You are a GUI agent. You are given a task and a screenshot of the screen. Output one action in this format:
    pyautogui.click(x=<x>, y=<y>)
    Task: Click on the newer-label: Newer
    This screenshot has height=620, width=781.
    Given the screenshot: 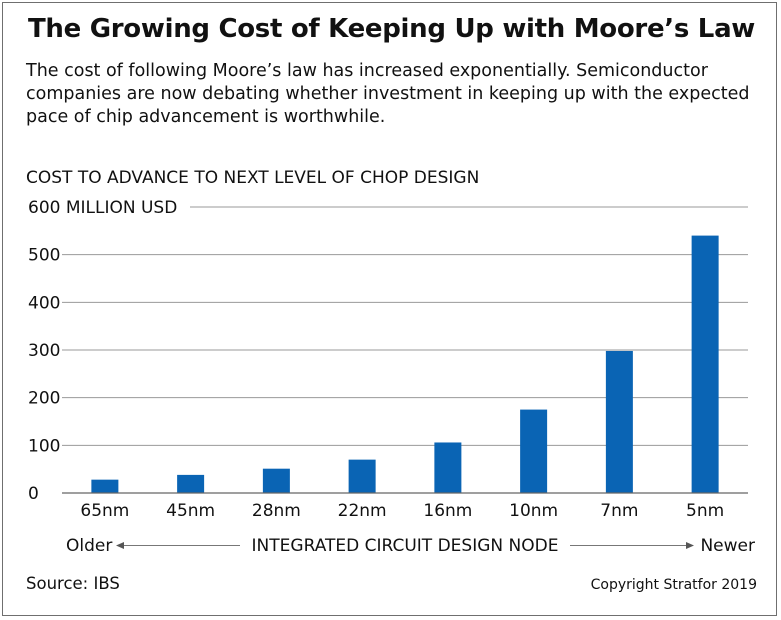 What is the action you would take?
    pyautogui.click(x=727, y=546)
    